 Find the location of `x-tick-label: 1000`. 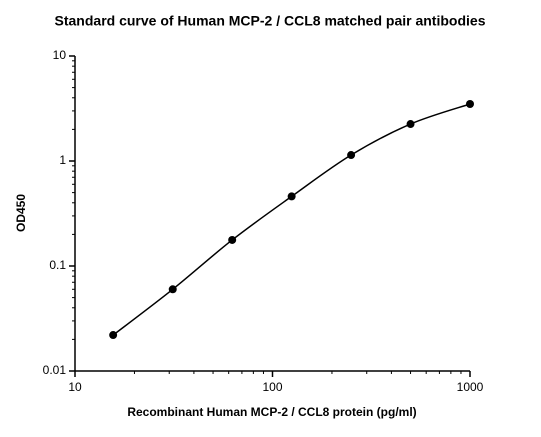

x-tick-label: 1000 is located at coordinates (470, 387).